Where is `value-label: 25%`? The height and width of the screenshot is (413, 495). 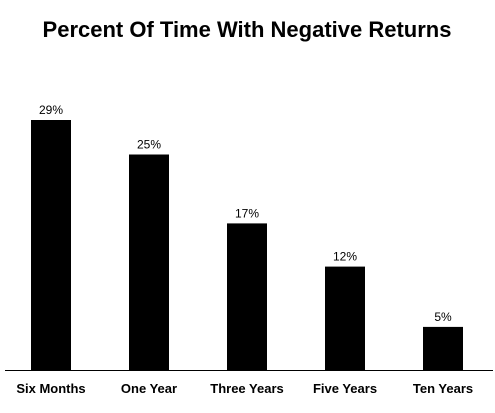
value-label: 25% is located at coordinates (149, 145).